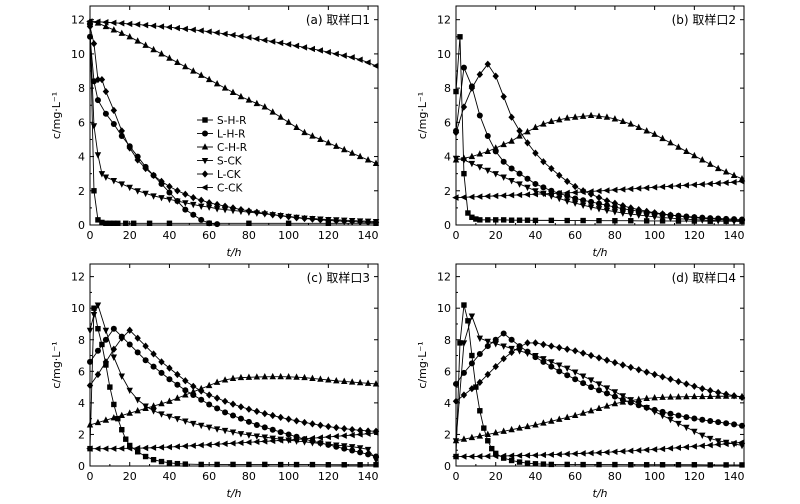 The width and height of the screenshot is (800, 504). I want to click on x-tick-label: 140, so click(734, 235).